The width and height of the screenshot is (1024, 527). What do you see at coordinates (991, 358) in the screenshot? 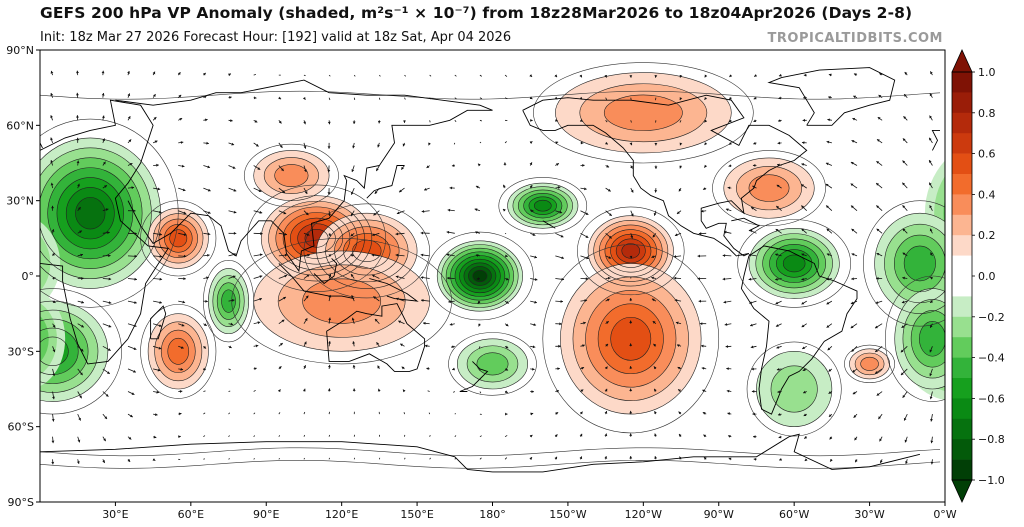
I see `colorbar-tick-label: −0.4` at bounding box center [991, 358].